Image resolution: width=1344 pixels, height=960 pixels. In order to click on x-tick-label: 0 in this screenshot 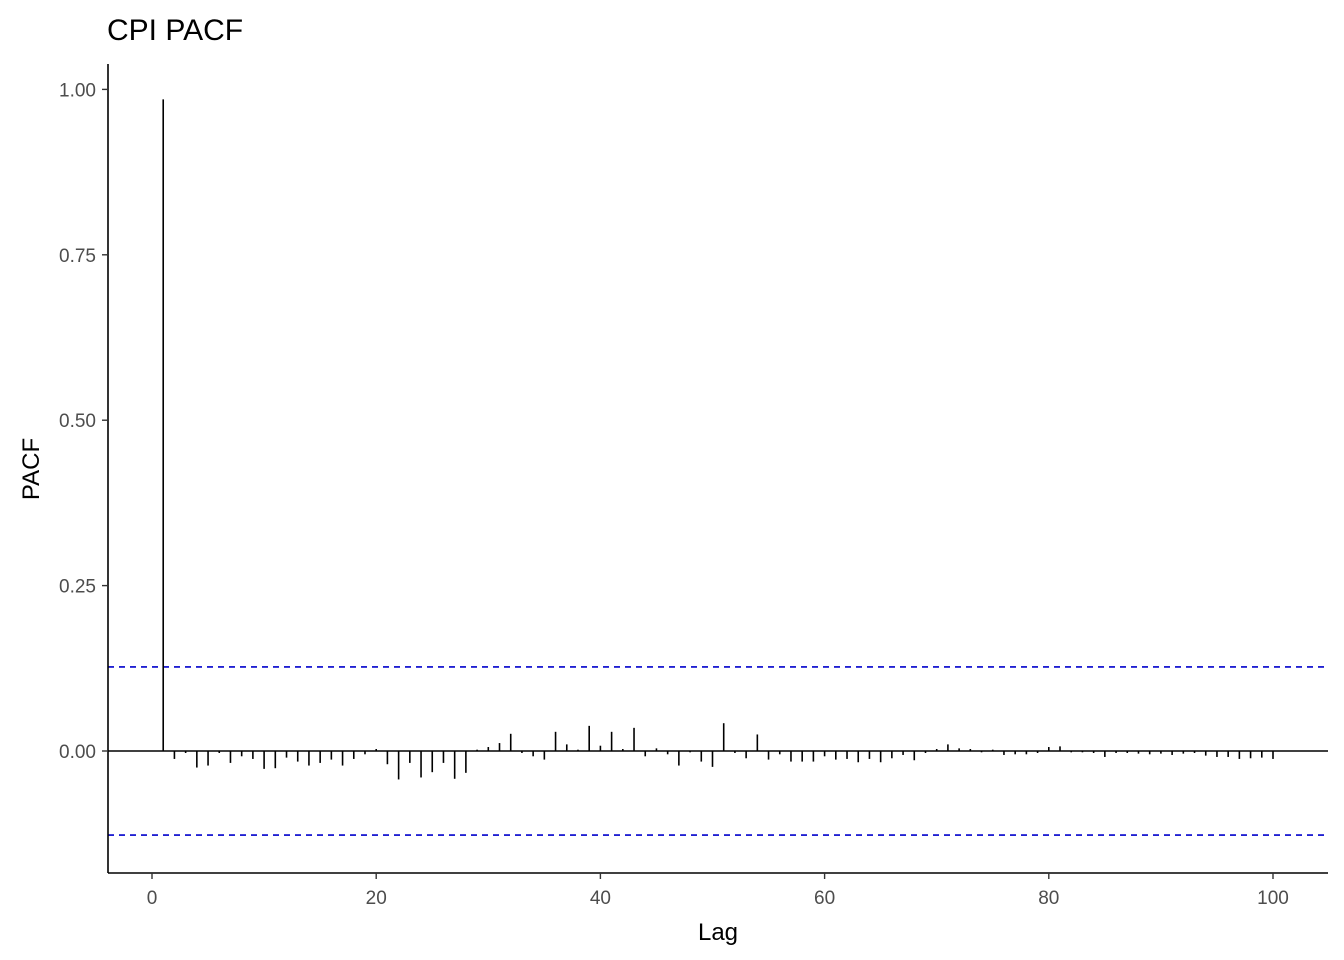, I will do `click(152, 898)`.